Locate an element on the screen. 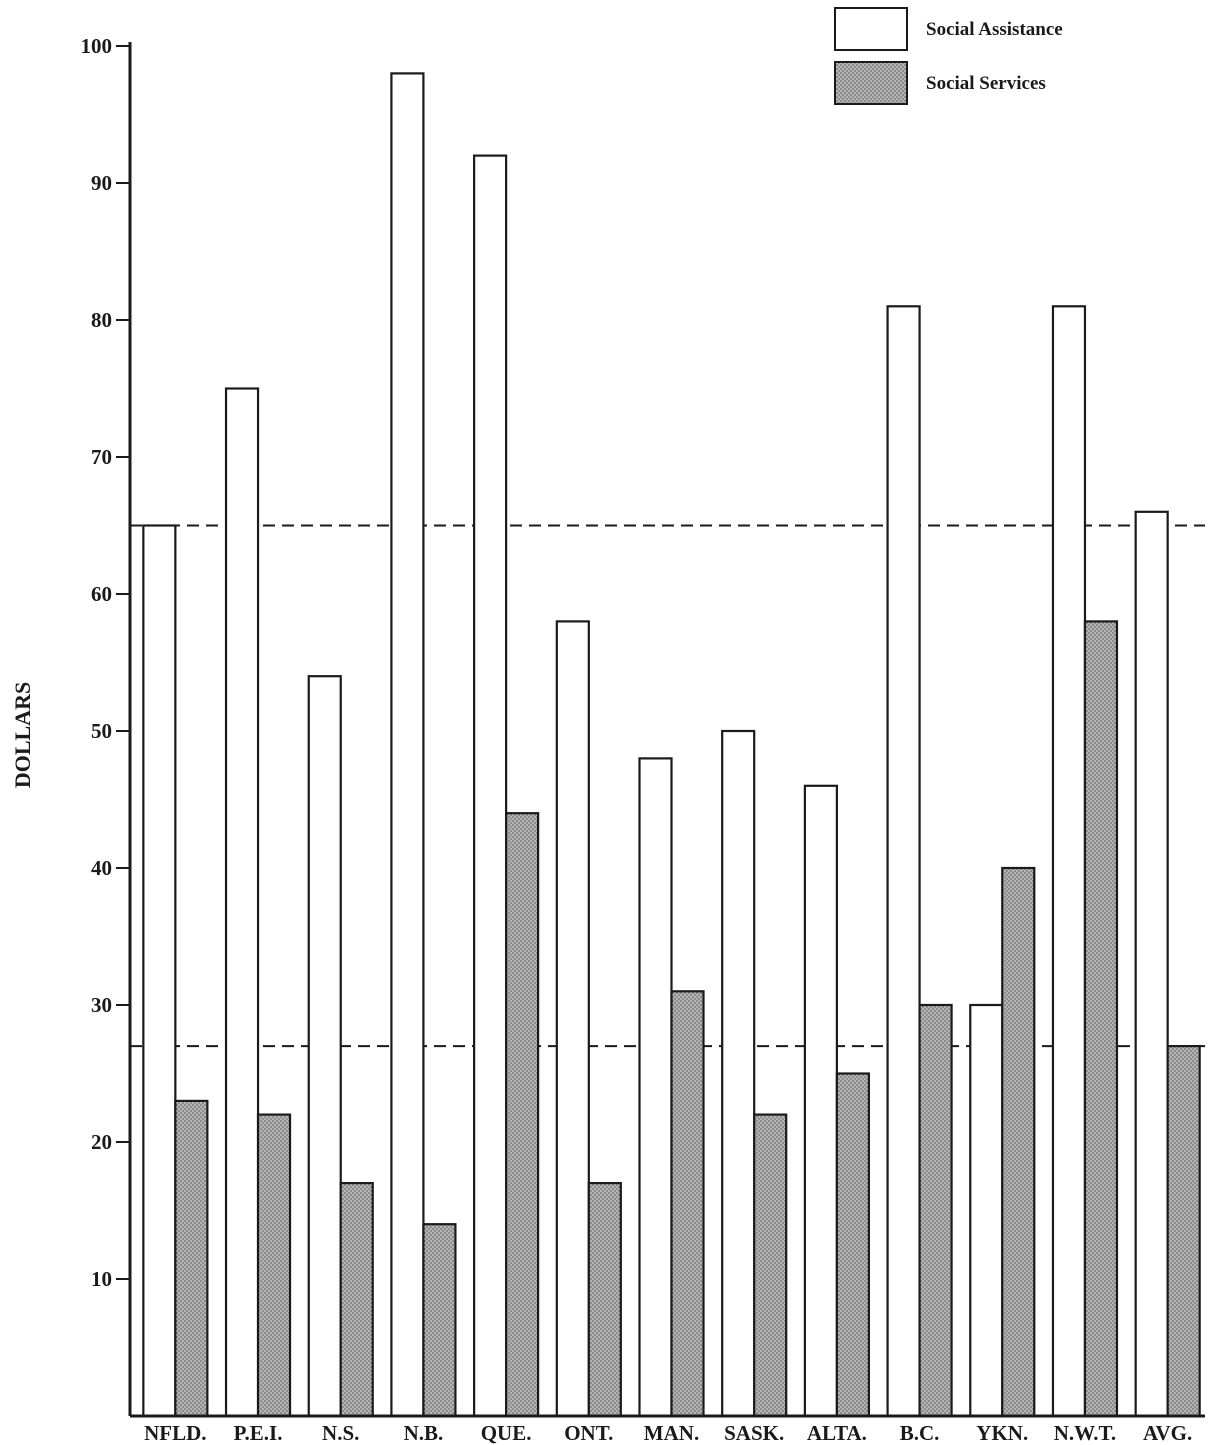  y-tick-label-80: 80 is located at coordinates (101, 320).